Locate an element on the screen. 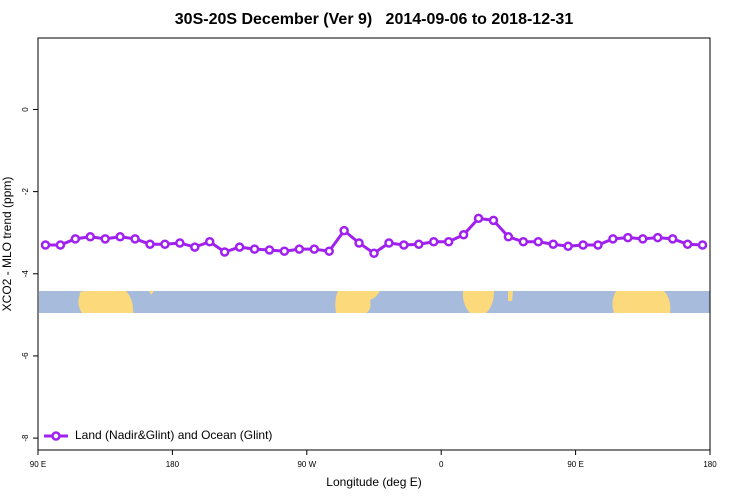 The image size is (750, 500). legend-marker is located at coordinates (56, 436).